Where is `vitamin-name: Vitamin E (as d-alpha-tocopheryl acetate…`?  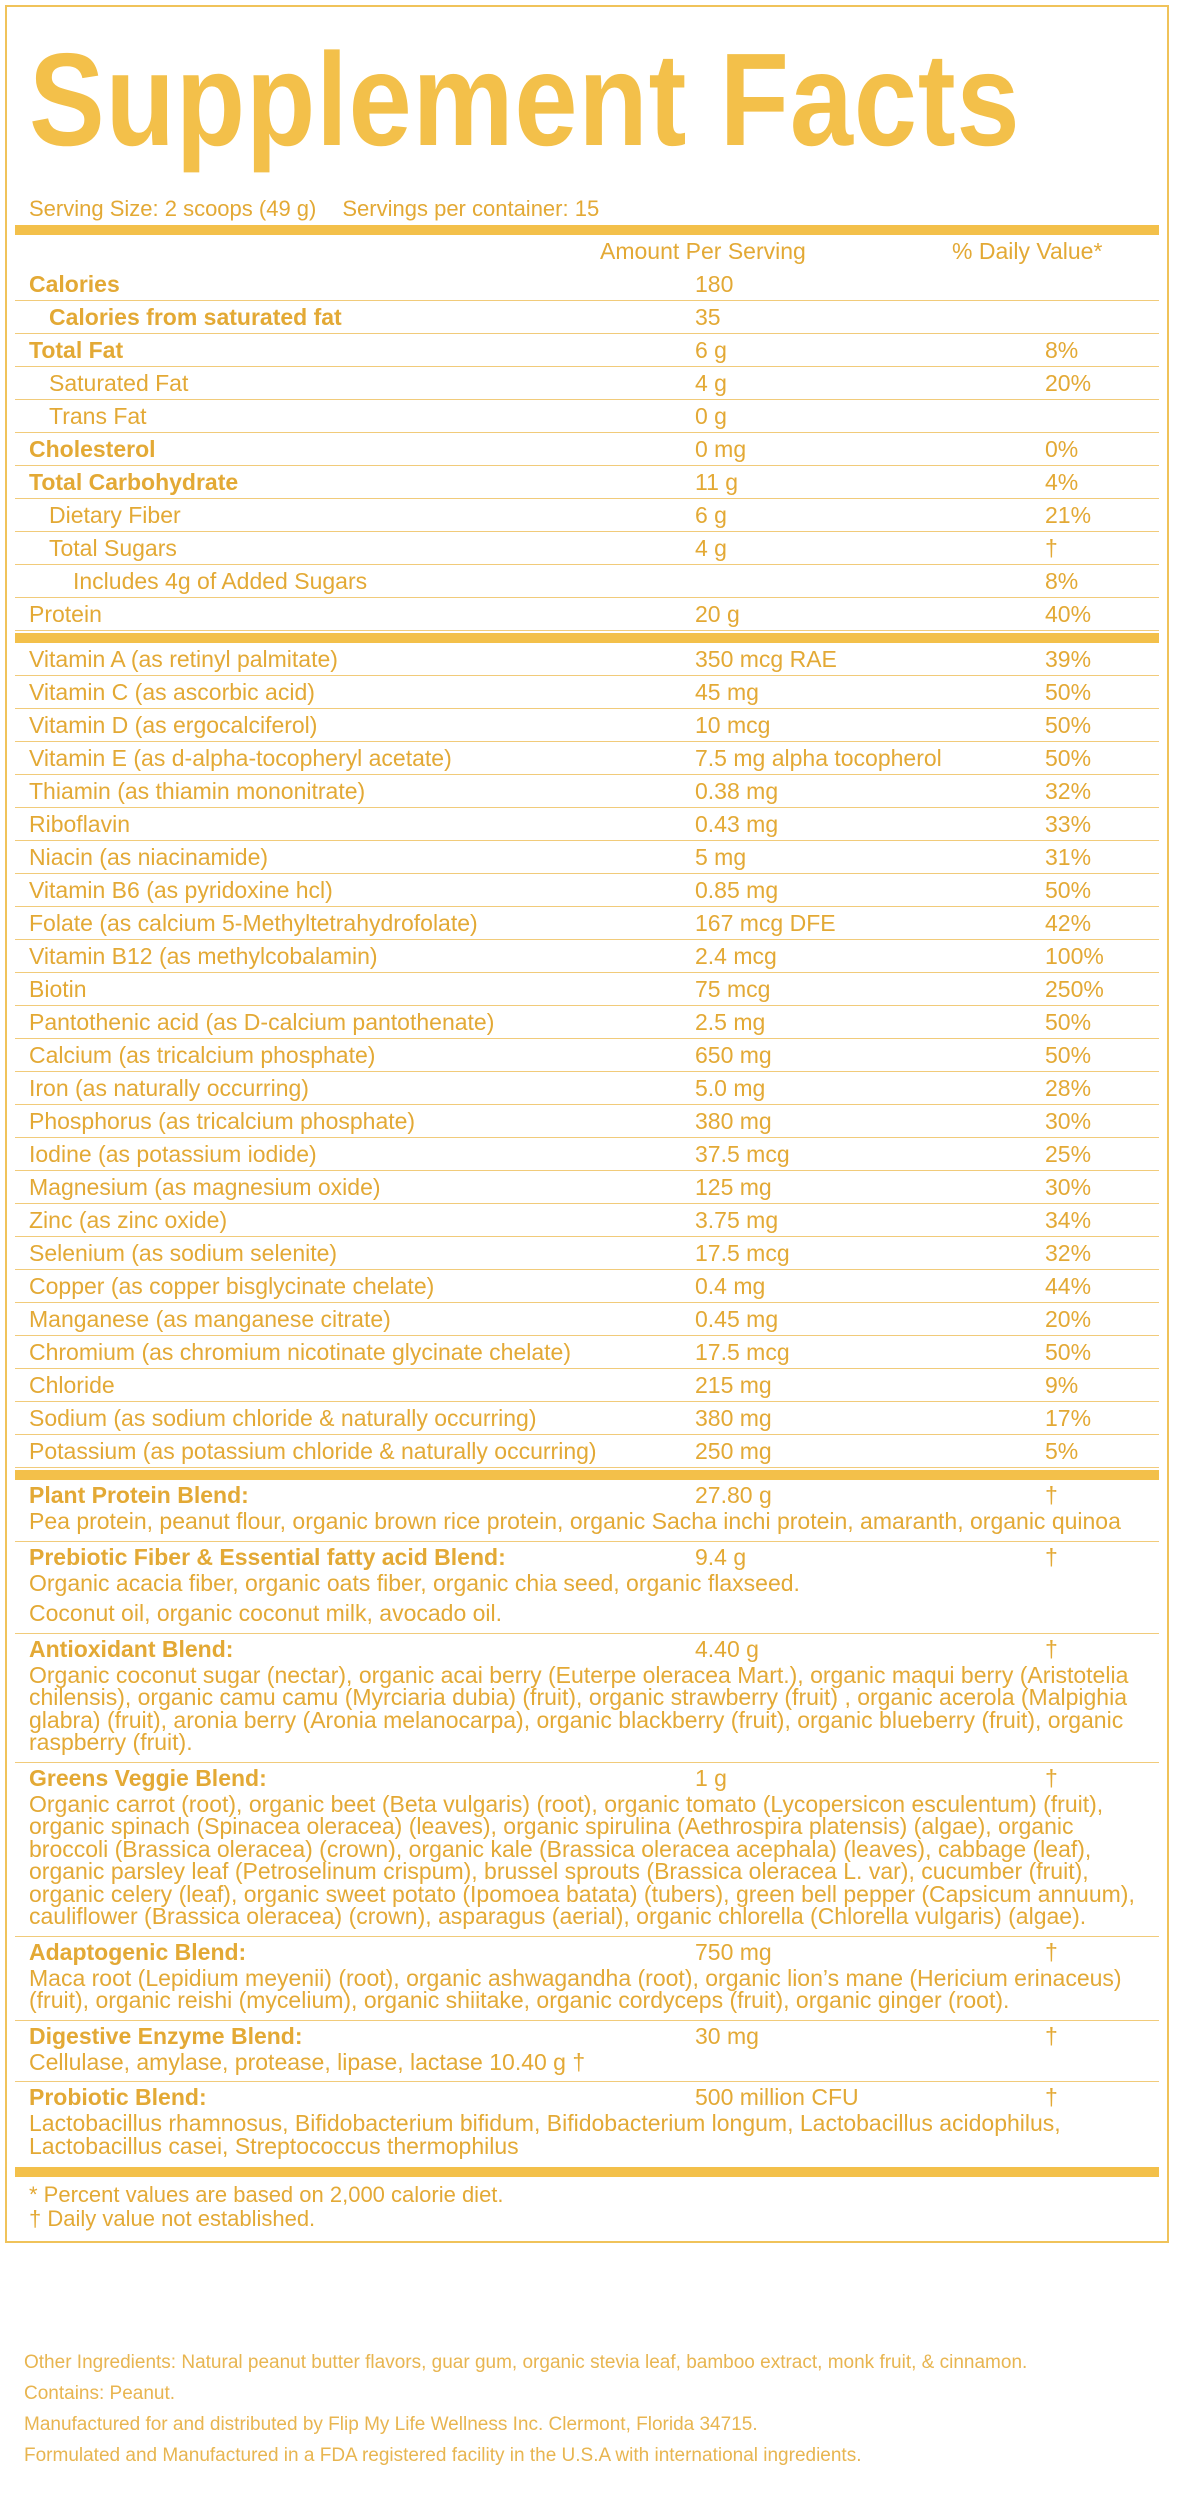 vitamin-name: Vitamin E (as d-alpha-tocopheryl acetate… is located at coordinates (240, 758).